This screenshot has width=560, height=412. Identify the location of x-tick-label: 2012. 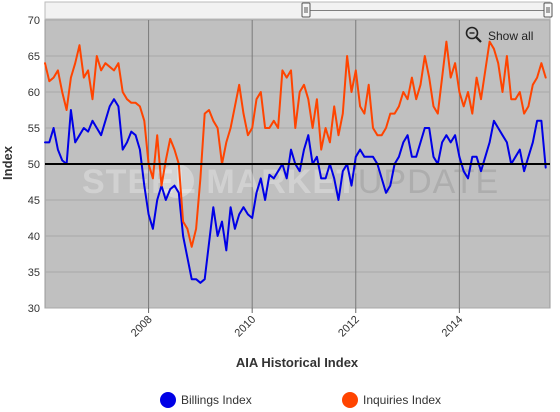
(349, 327).